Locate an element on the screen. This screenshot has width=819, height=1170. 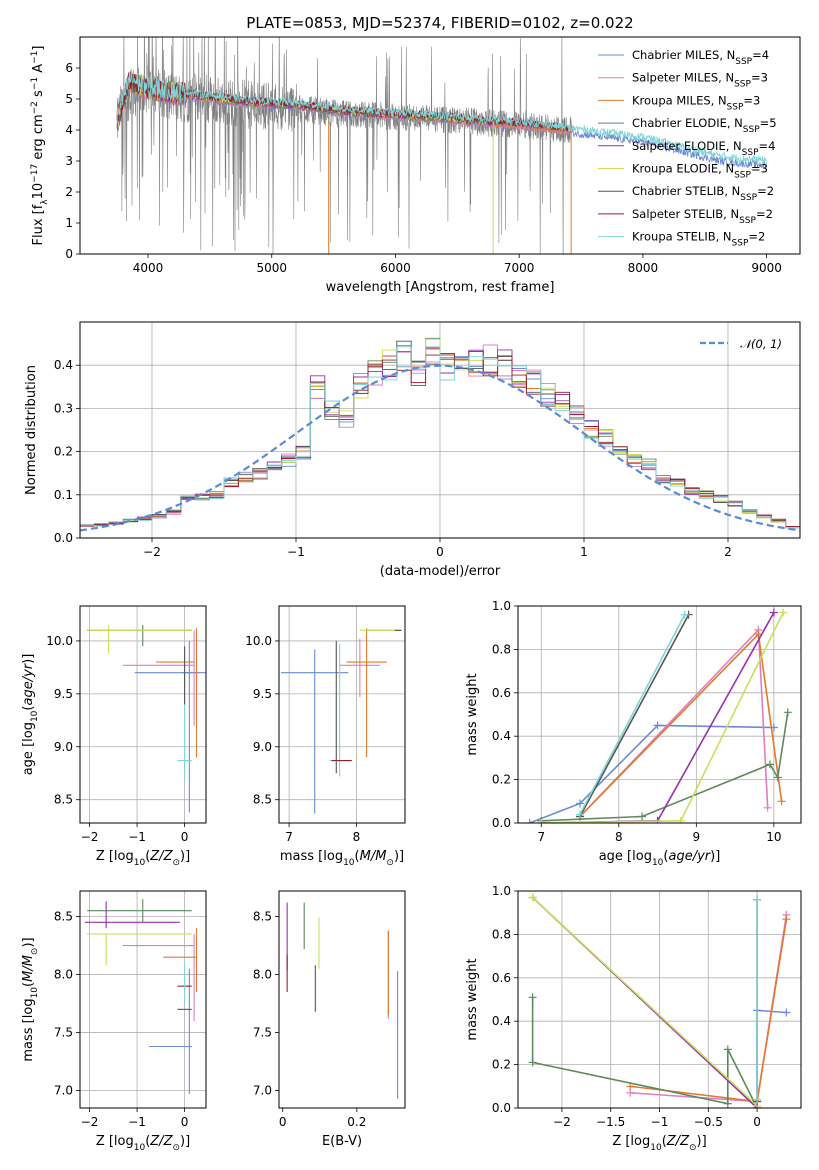
x-axis-label: E(B-V) is located at coordinates (342, 1141).